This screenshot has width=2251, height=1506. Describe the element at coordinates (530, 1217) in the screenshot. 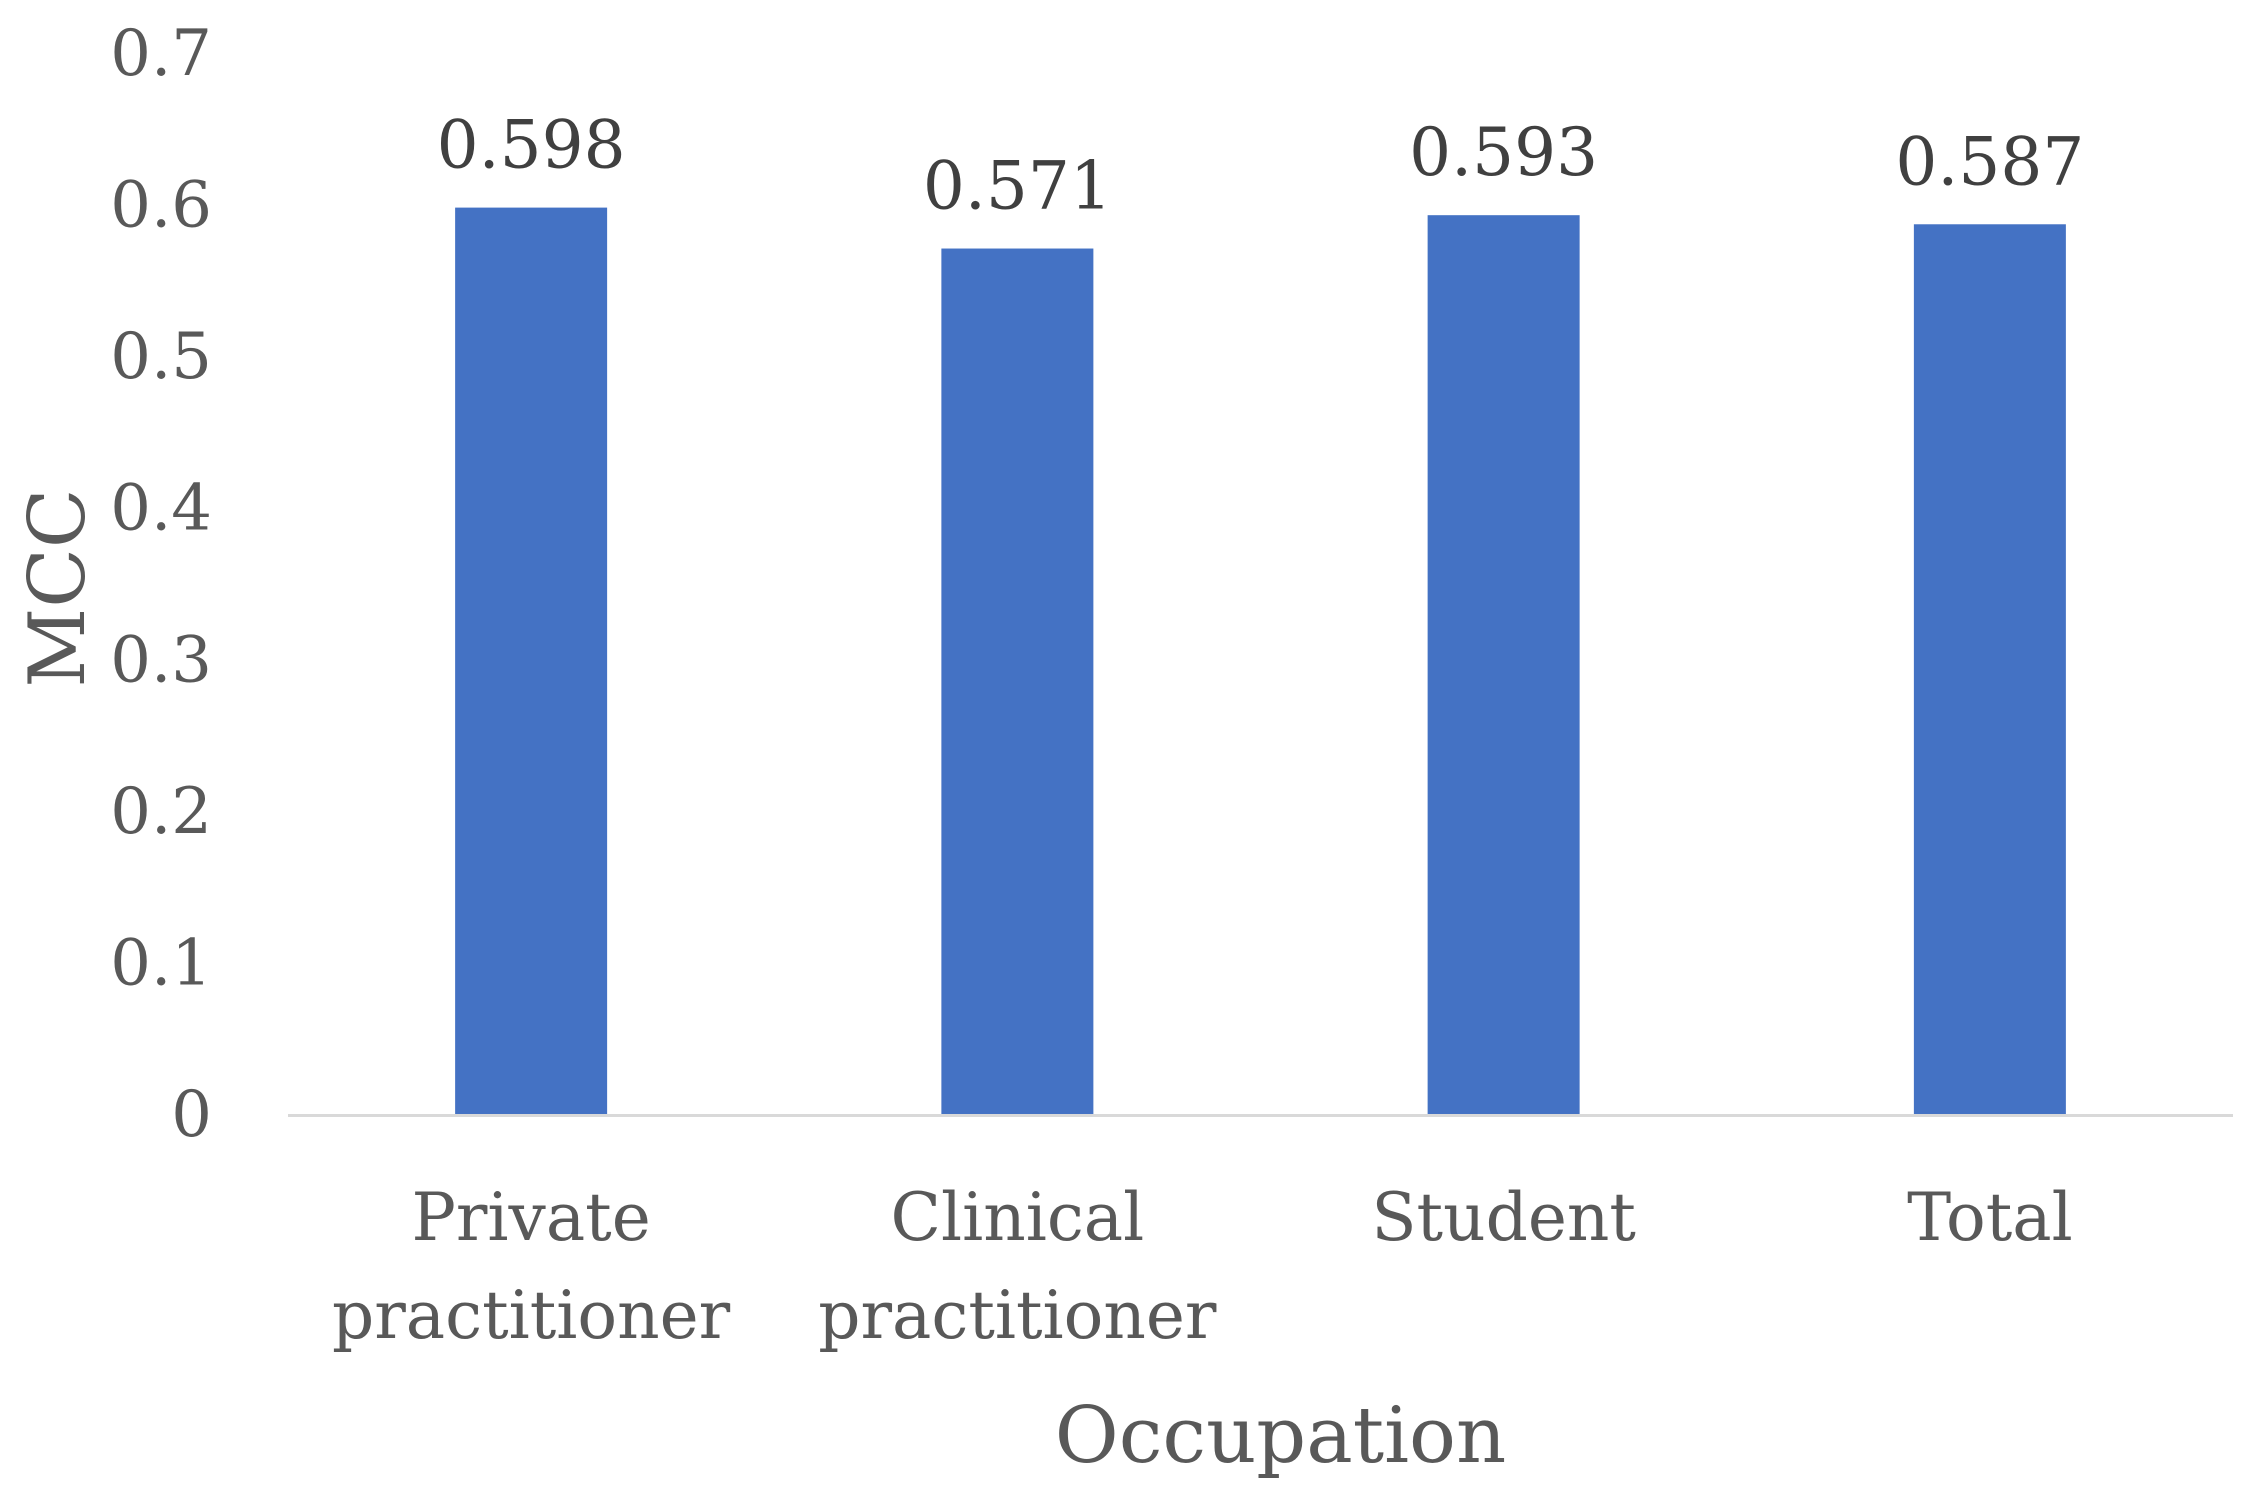

I see `x-tick-label: Private` at that location.